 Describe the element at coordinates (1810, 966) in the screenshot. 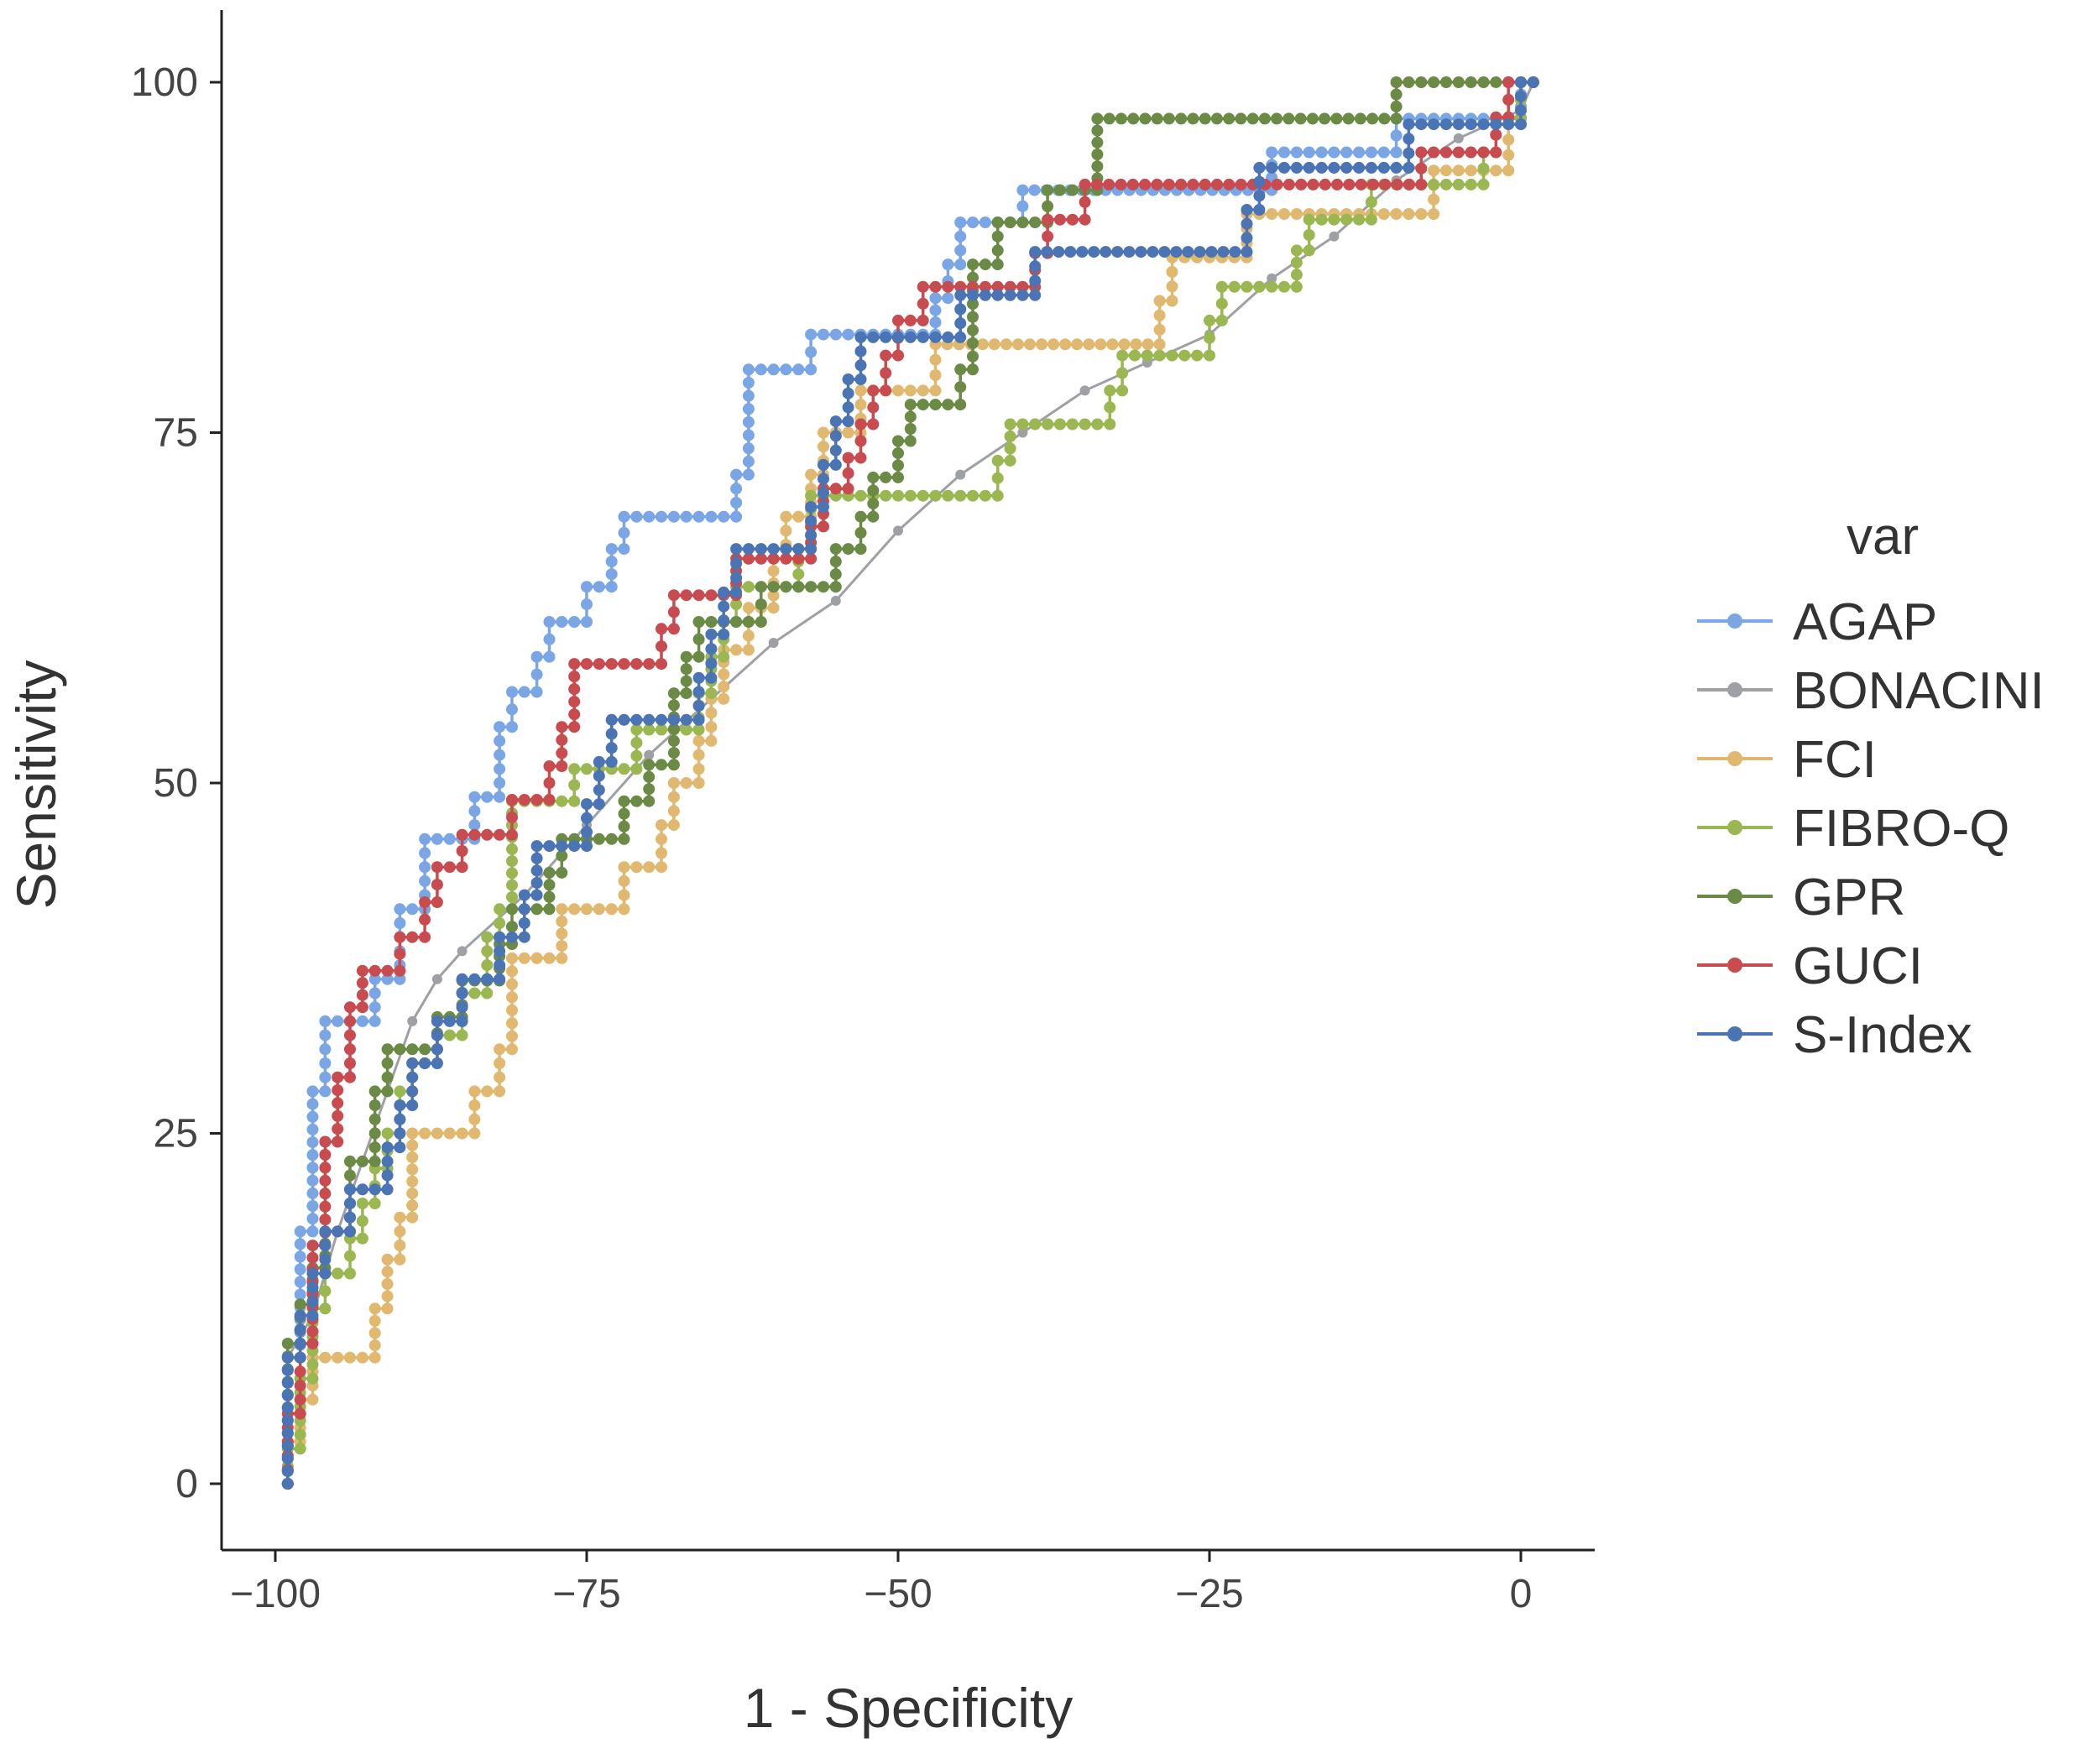

I see `legend-item: GUCI` at that location.